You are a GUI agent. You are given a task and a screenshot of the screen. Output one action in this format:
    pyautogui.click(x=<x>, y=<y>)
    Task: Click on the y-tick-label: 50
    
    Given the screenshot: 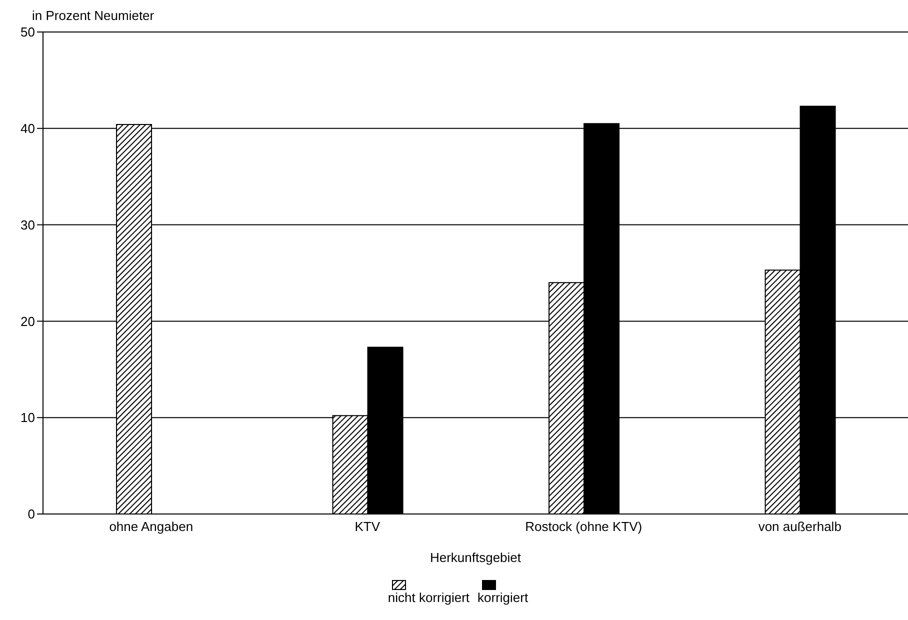 What is the action you would take?
    pyautogui.click(x=27, y=32)
    